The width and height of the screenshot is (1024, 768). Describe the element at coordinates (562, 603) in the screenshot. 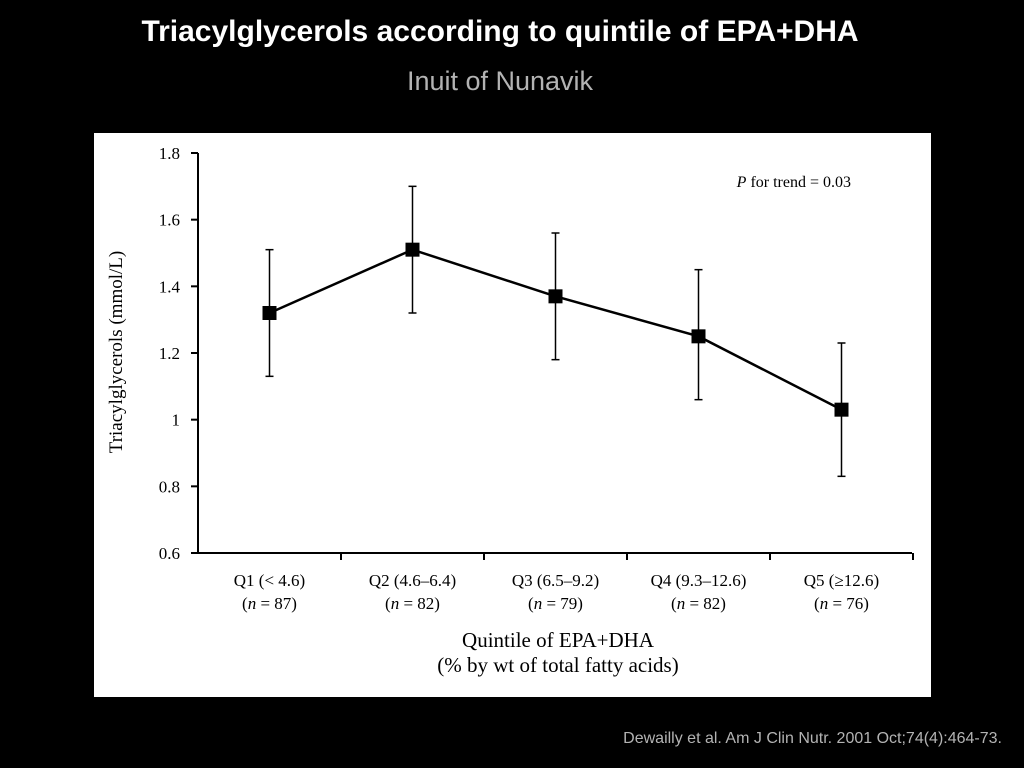

I see `n-value: = 79)` at that location.